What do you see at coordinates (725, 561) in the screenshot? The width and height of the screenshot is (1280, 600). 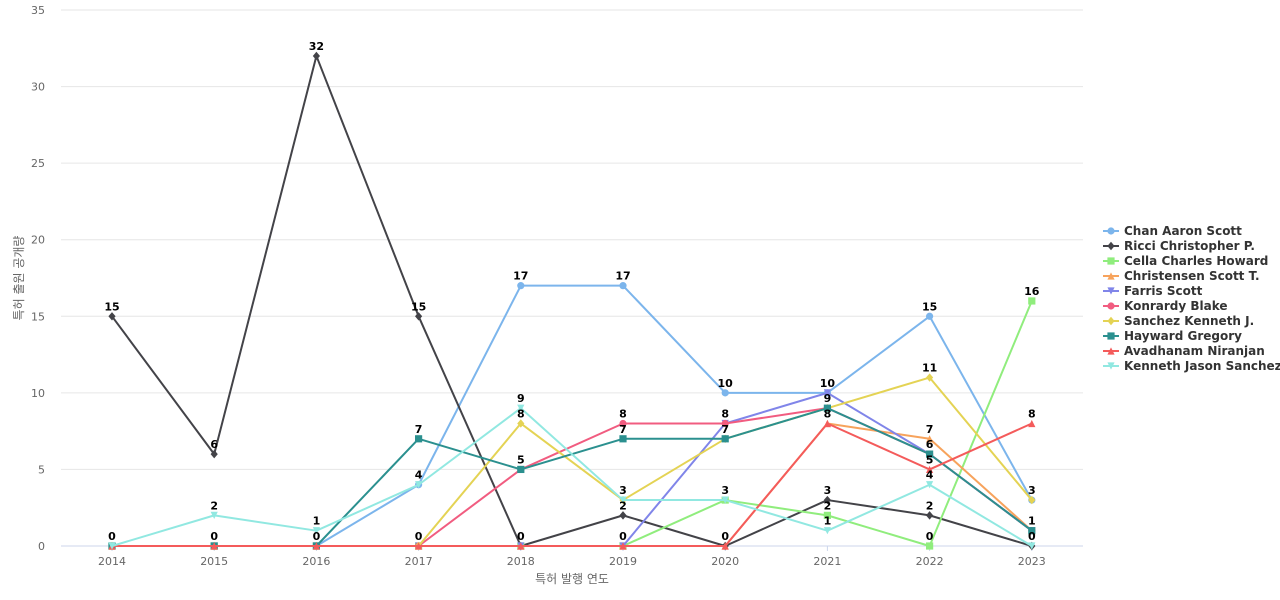 I see `x-tick-label: 2020` at bounding box center [725, 561].